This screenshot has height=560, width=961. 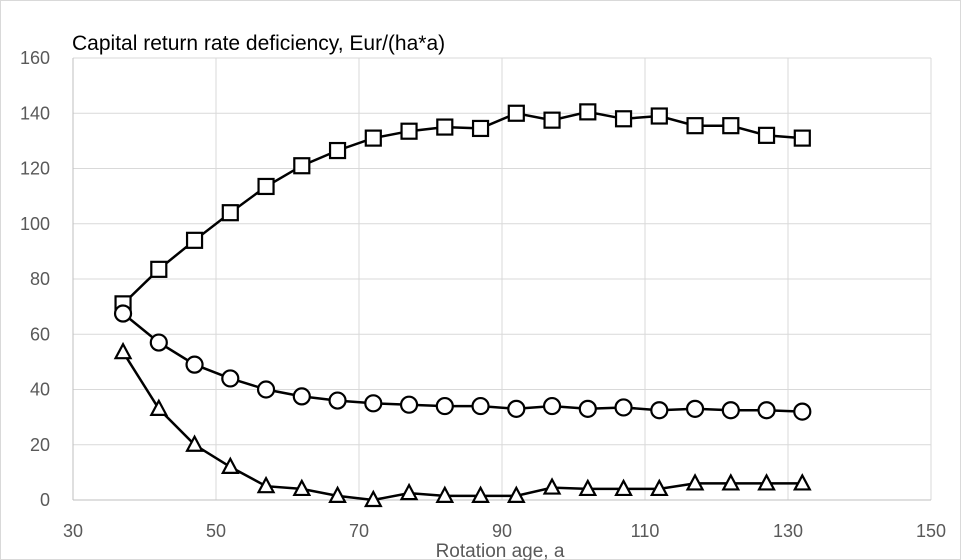 I want to click on x-axis-label: Rotation age, a, so click(x=500, y=550).